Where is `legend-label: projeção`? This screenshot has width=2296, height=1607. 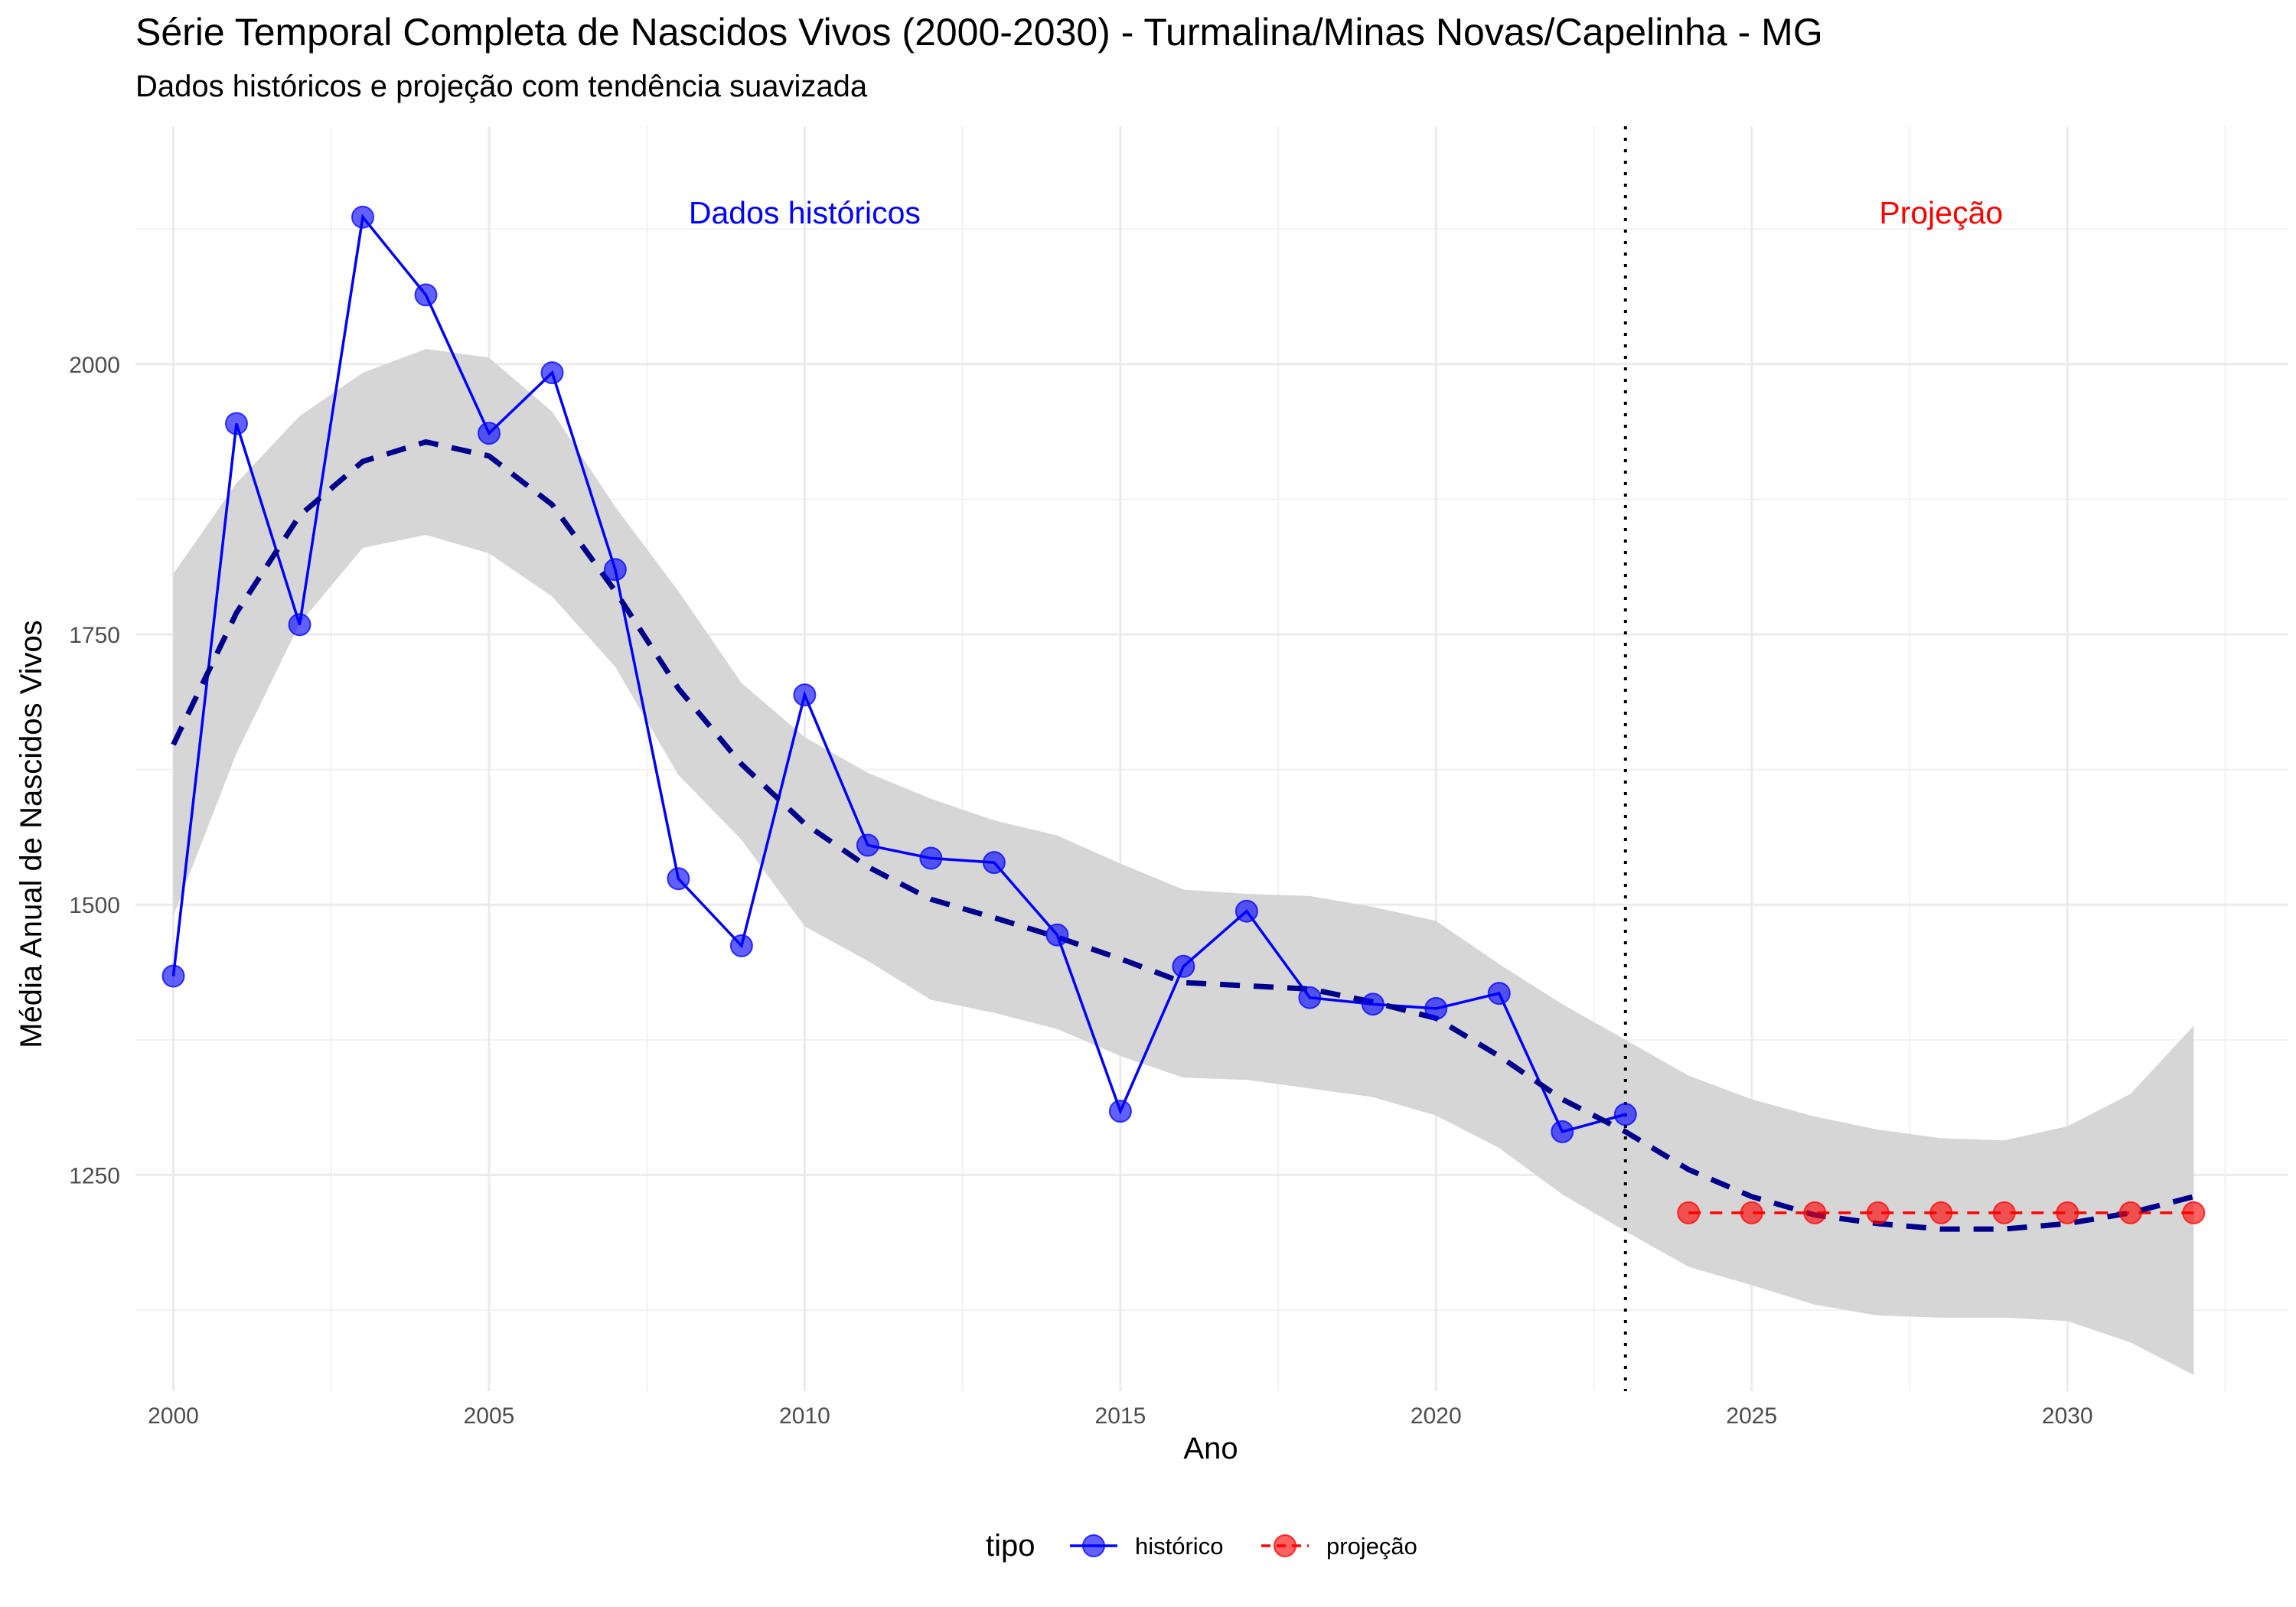 legend-label: projeção is located at coordinates (1371, 1546).